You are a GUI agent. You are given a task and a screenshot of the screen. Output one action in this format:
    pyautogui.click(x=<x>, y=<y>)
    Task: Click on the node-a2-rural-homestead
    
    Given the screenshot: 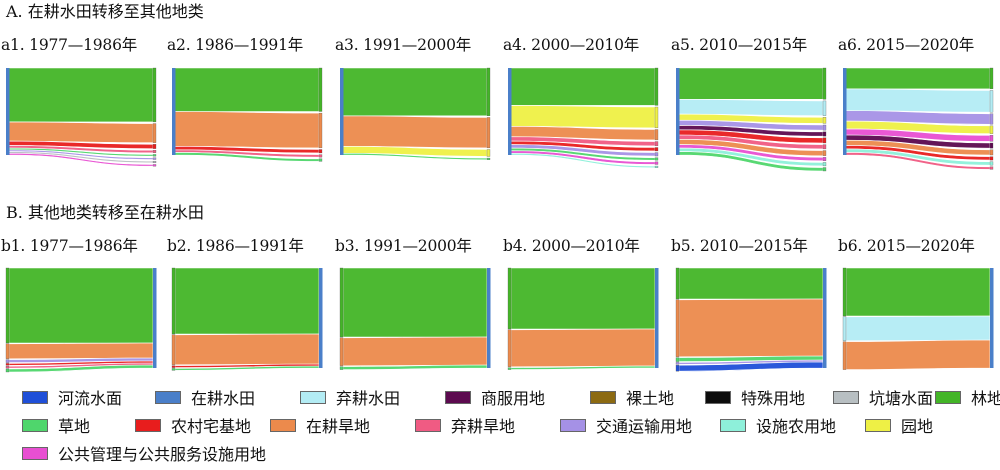 What is the action you would take?
    pyautogui.click(x=320, y=151)
    